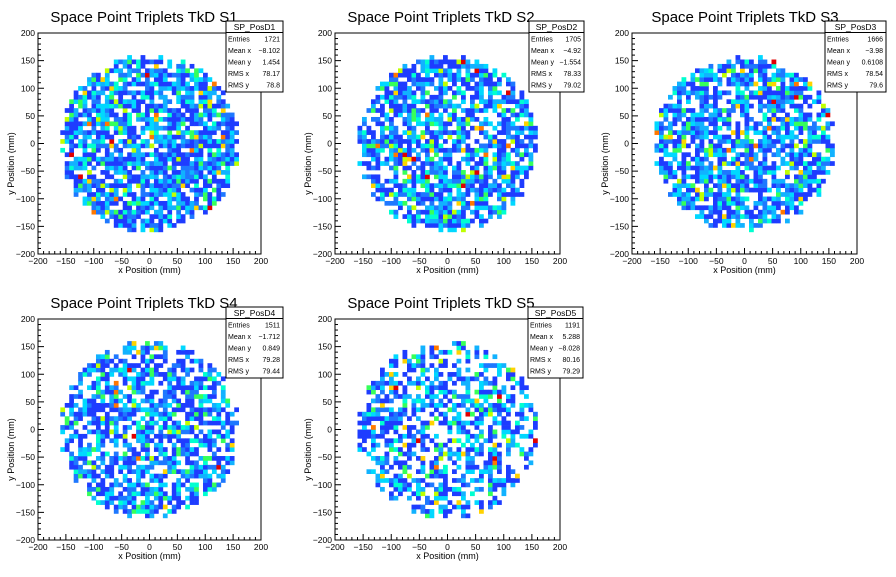  Describe the element at coordinates (28, 171) in the screenshot. I see `y-tick-label: −50` at that location.